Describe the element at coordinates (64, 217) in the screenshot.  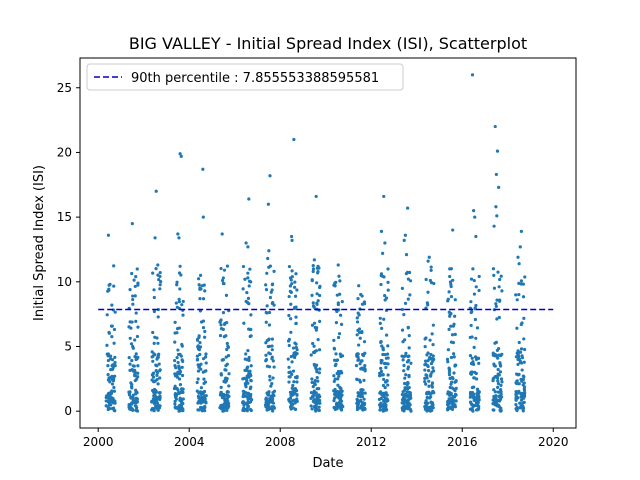
I see `y-tick-label: 15` at that location.